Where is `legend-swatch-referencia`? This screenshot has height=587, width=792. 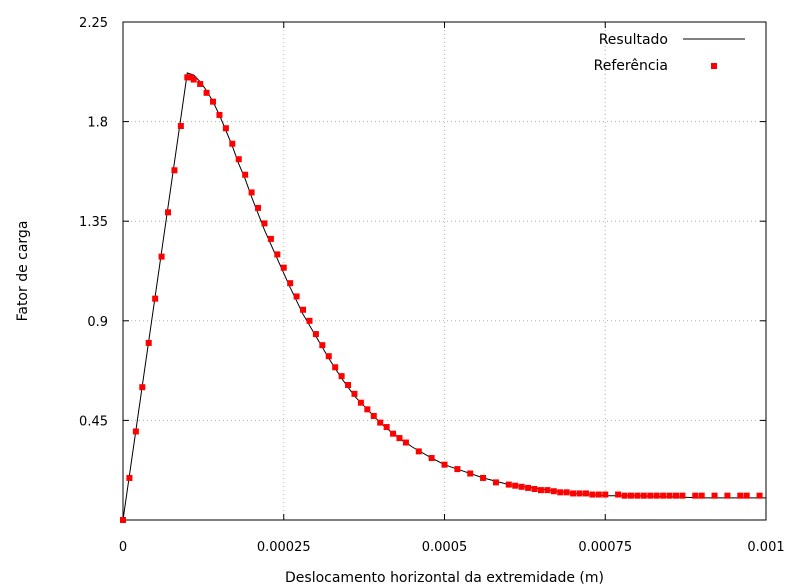 legend-swatch-referencia is located at coordinates (714, 66).